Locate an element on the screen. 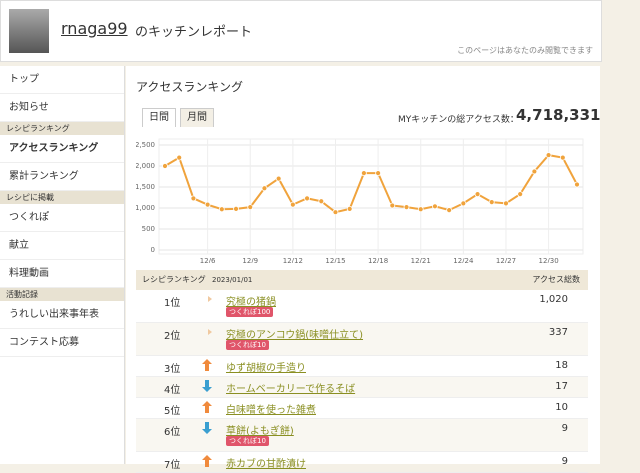 This screenshot has height=473, width=640. table-row: 7位 赤カブの甘酢漬け 9 is located at coordinates (362, 462).